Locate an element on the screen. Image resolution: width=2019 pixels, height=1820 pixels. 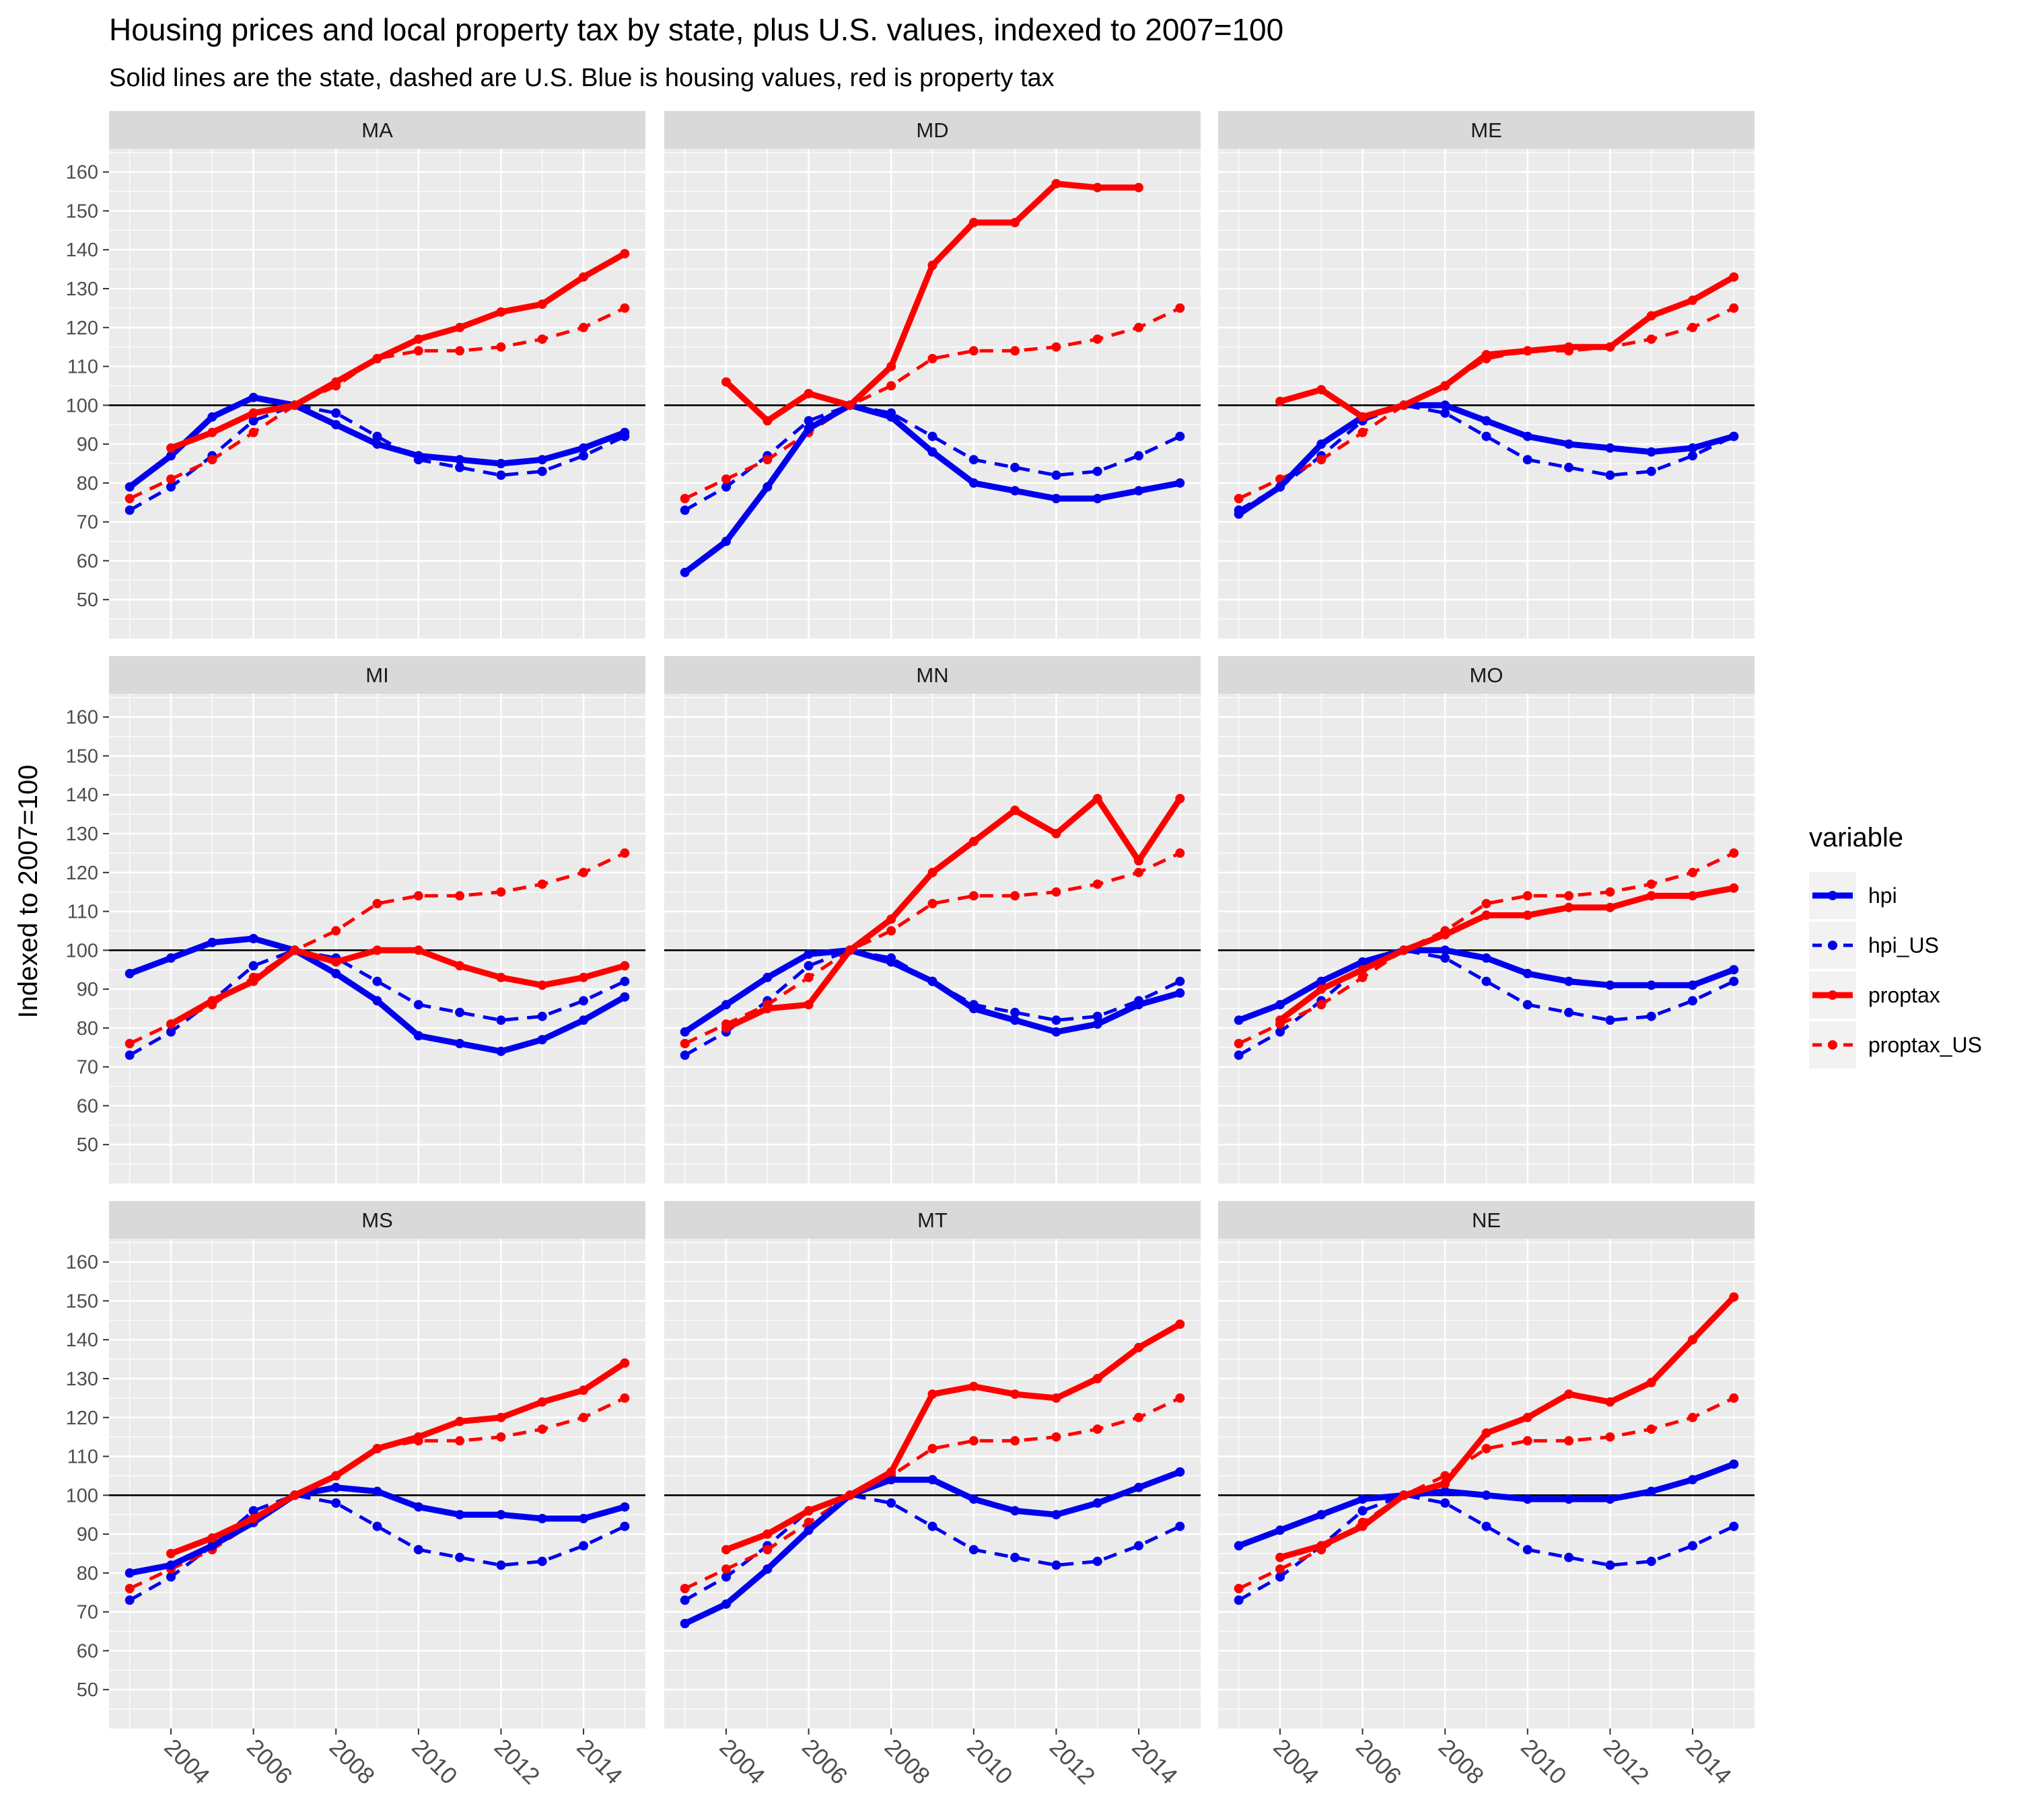
series-hpi is located at coordinates (1486, 1505).